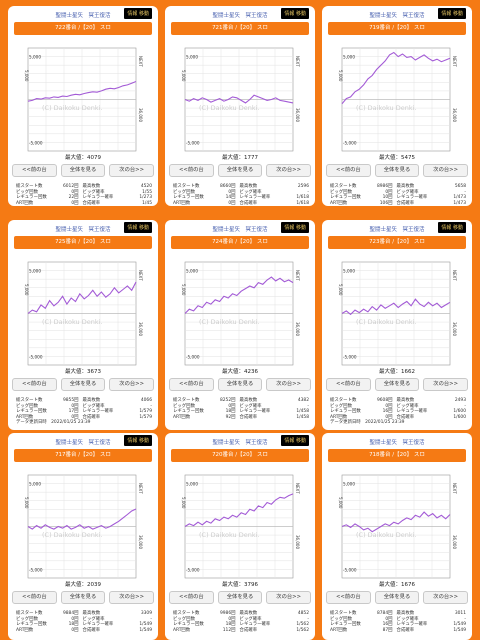 The width and height of the screenshot is (480, 640). I want to click on stats-cell: 8660回, so click(227, 186).